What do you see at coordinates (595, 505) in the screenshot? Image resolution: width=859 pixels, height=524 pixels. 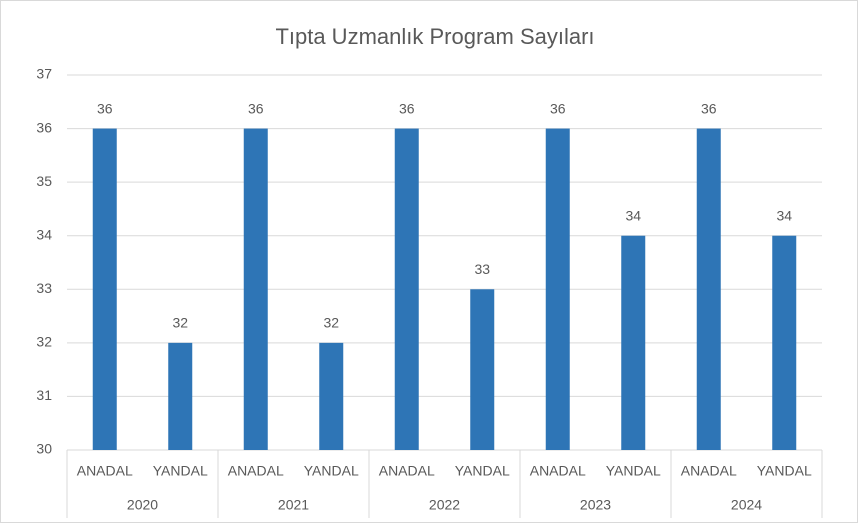 I see `group-label: 2023` at bounding box center [595, 505].